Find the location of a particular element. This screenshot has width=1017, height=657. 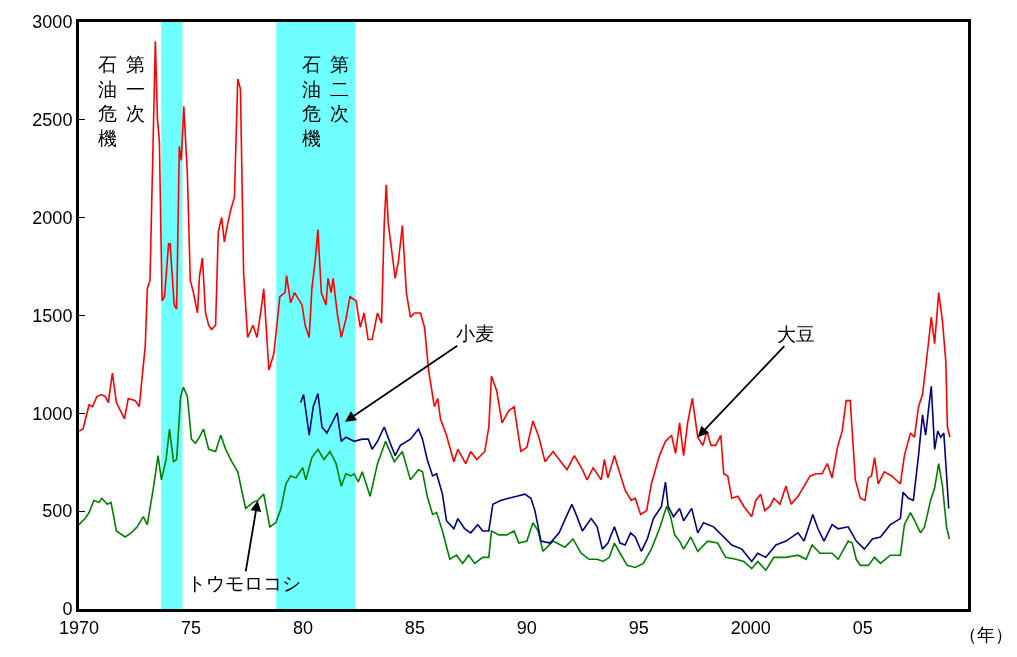

y-tick-label: 1500 is located at coordinates (52, 315).